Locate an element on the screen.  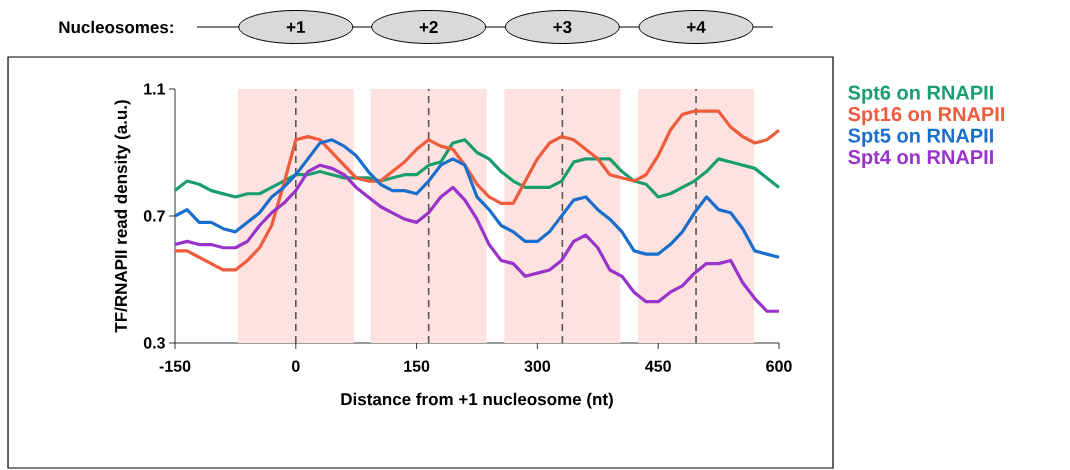
text: +4 is located at coordinates (696, 27).